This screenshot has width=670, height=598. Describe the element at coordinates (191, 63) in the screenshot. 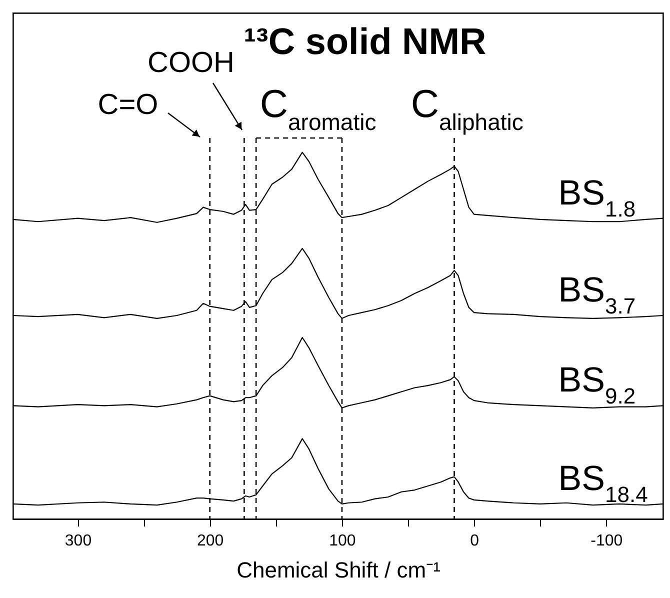

I see `text: COOH` at that location.